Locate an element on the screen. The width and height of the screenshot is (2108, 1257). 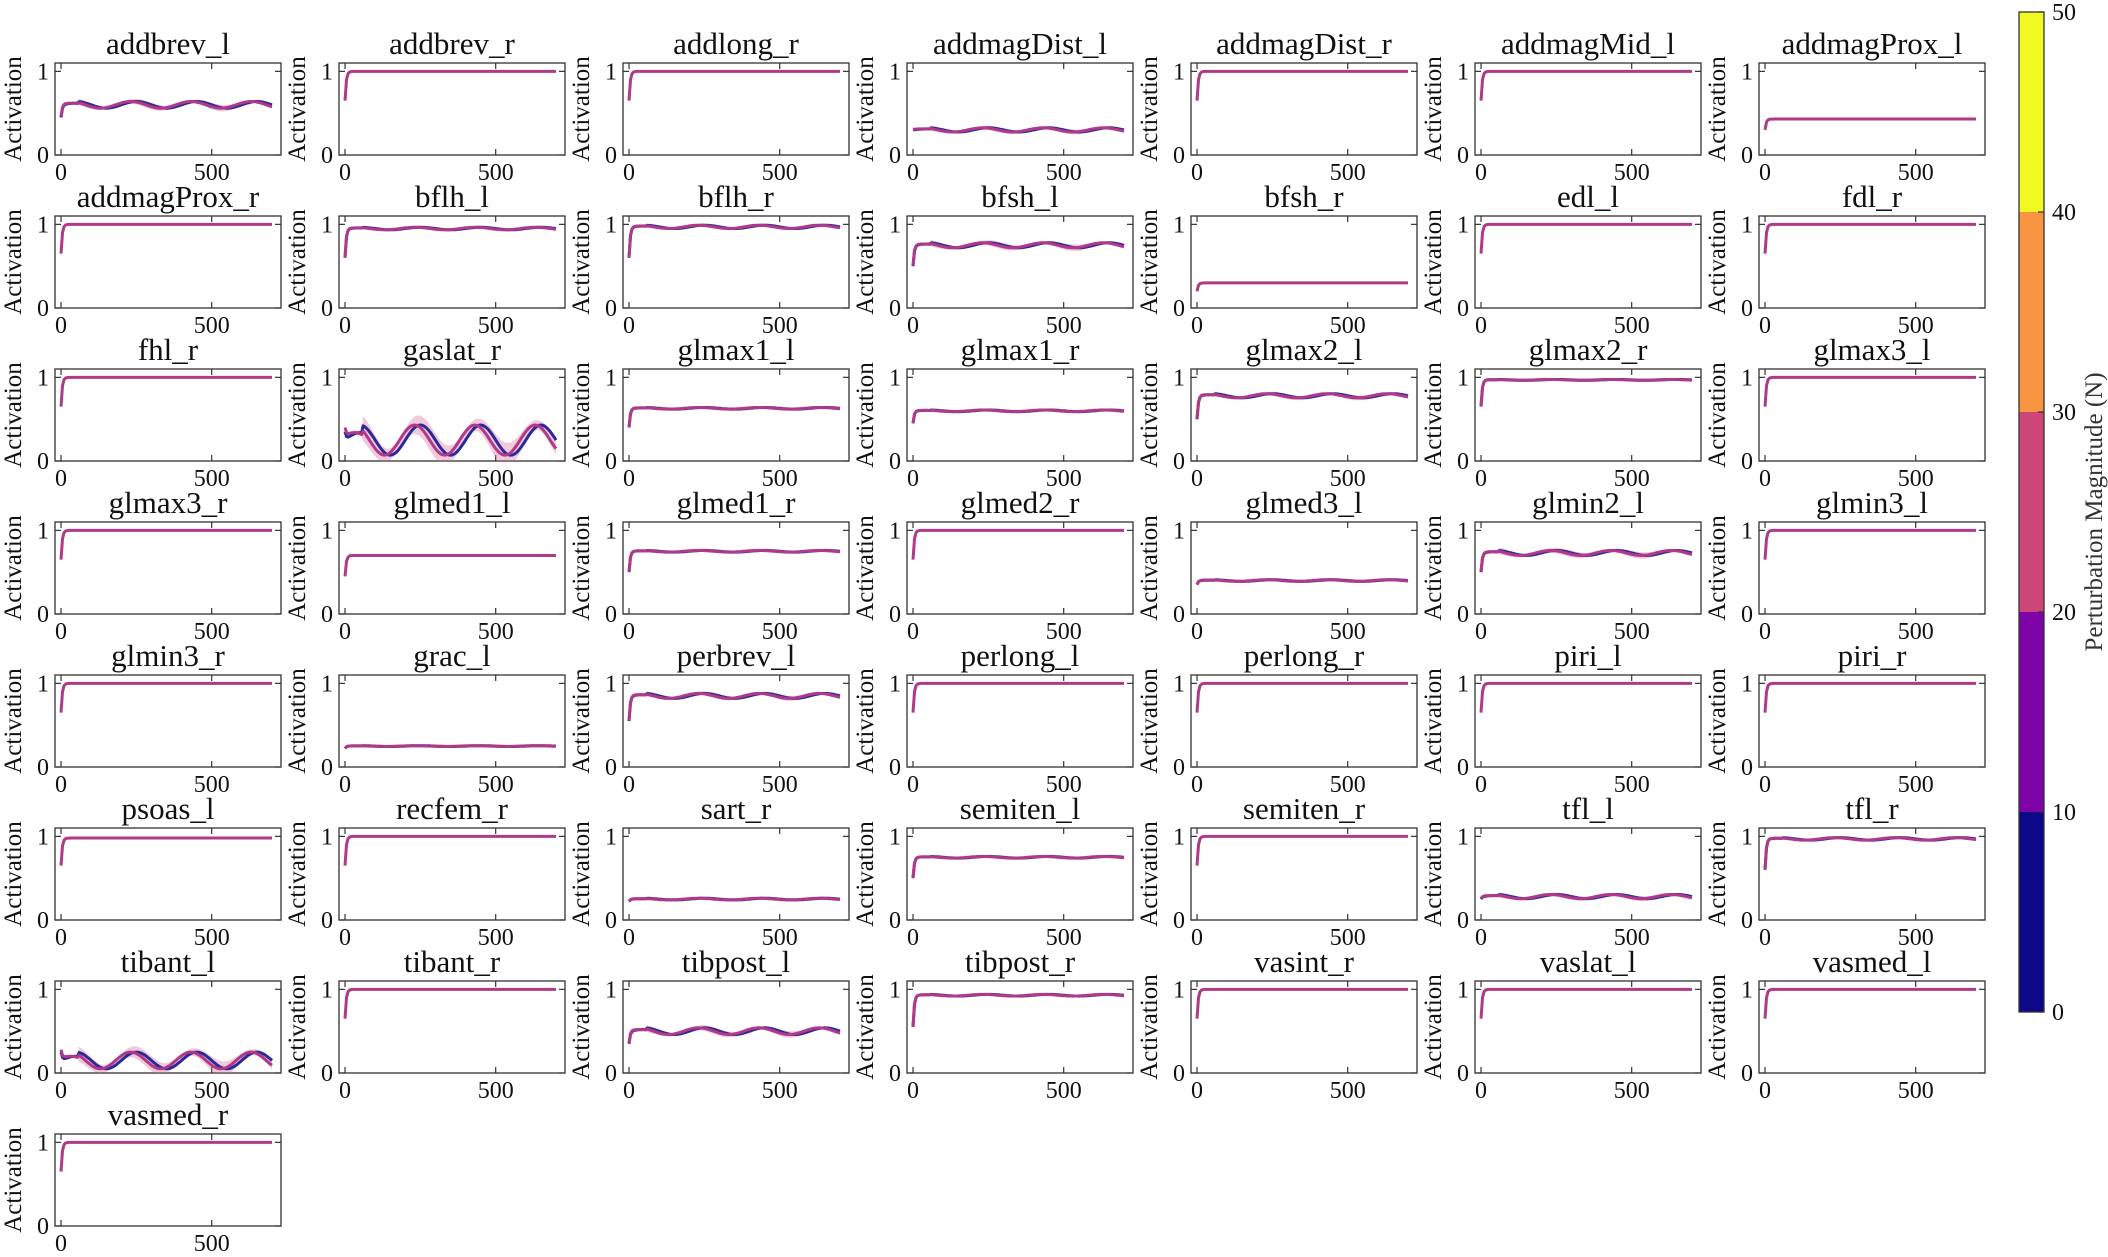
panel-psoas_l: psoas_l Activation 0 1 0 500 is located at coordinates (141, 871).